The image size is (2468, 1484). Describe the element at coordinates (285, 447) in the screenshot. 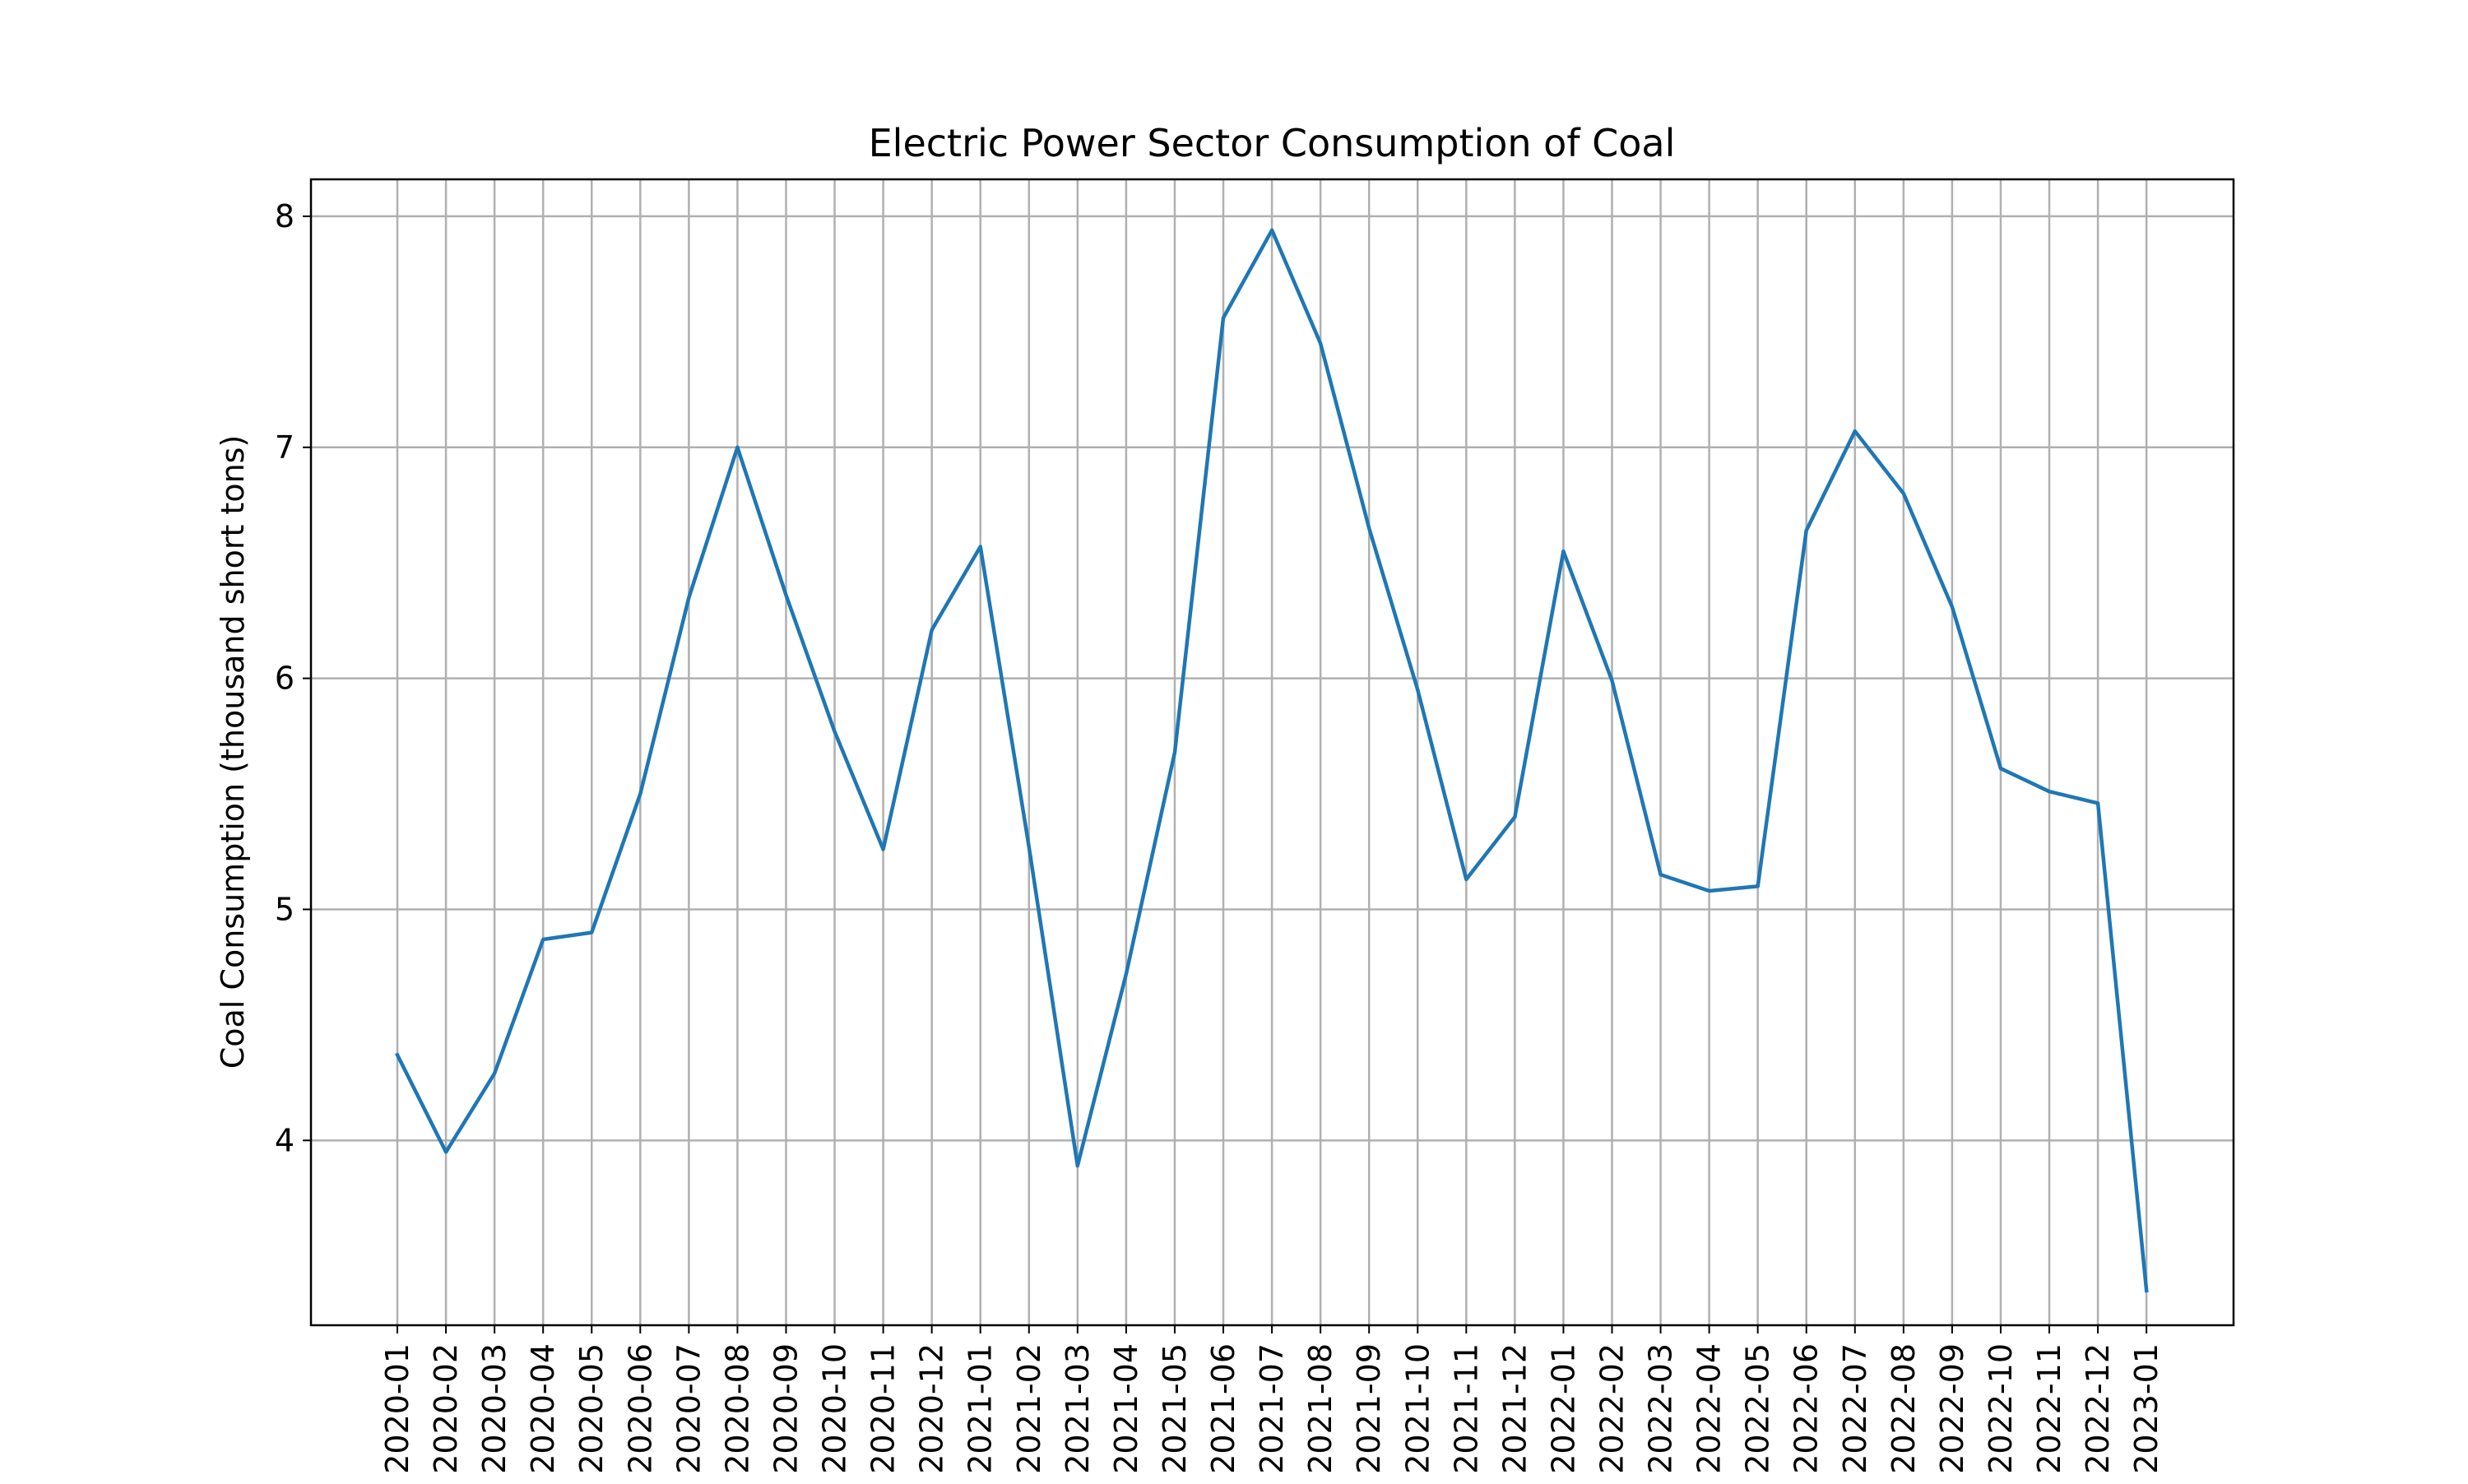

I see `y-tick-label: 7` at that location.